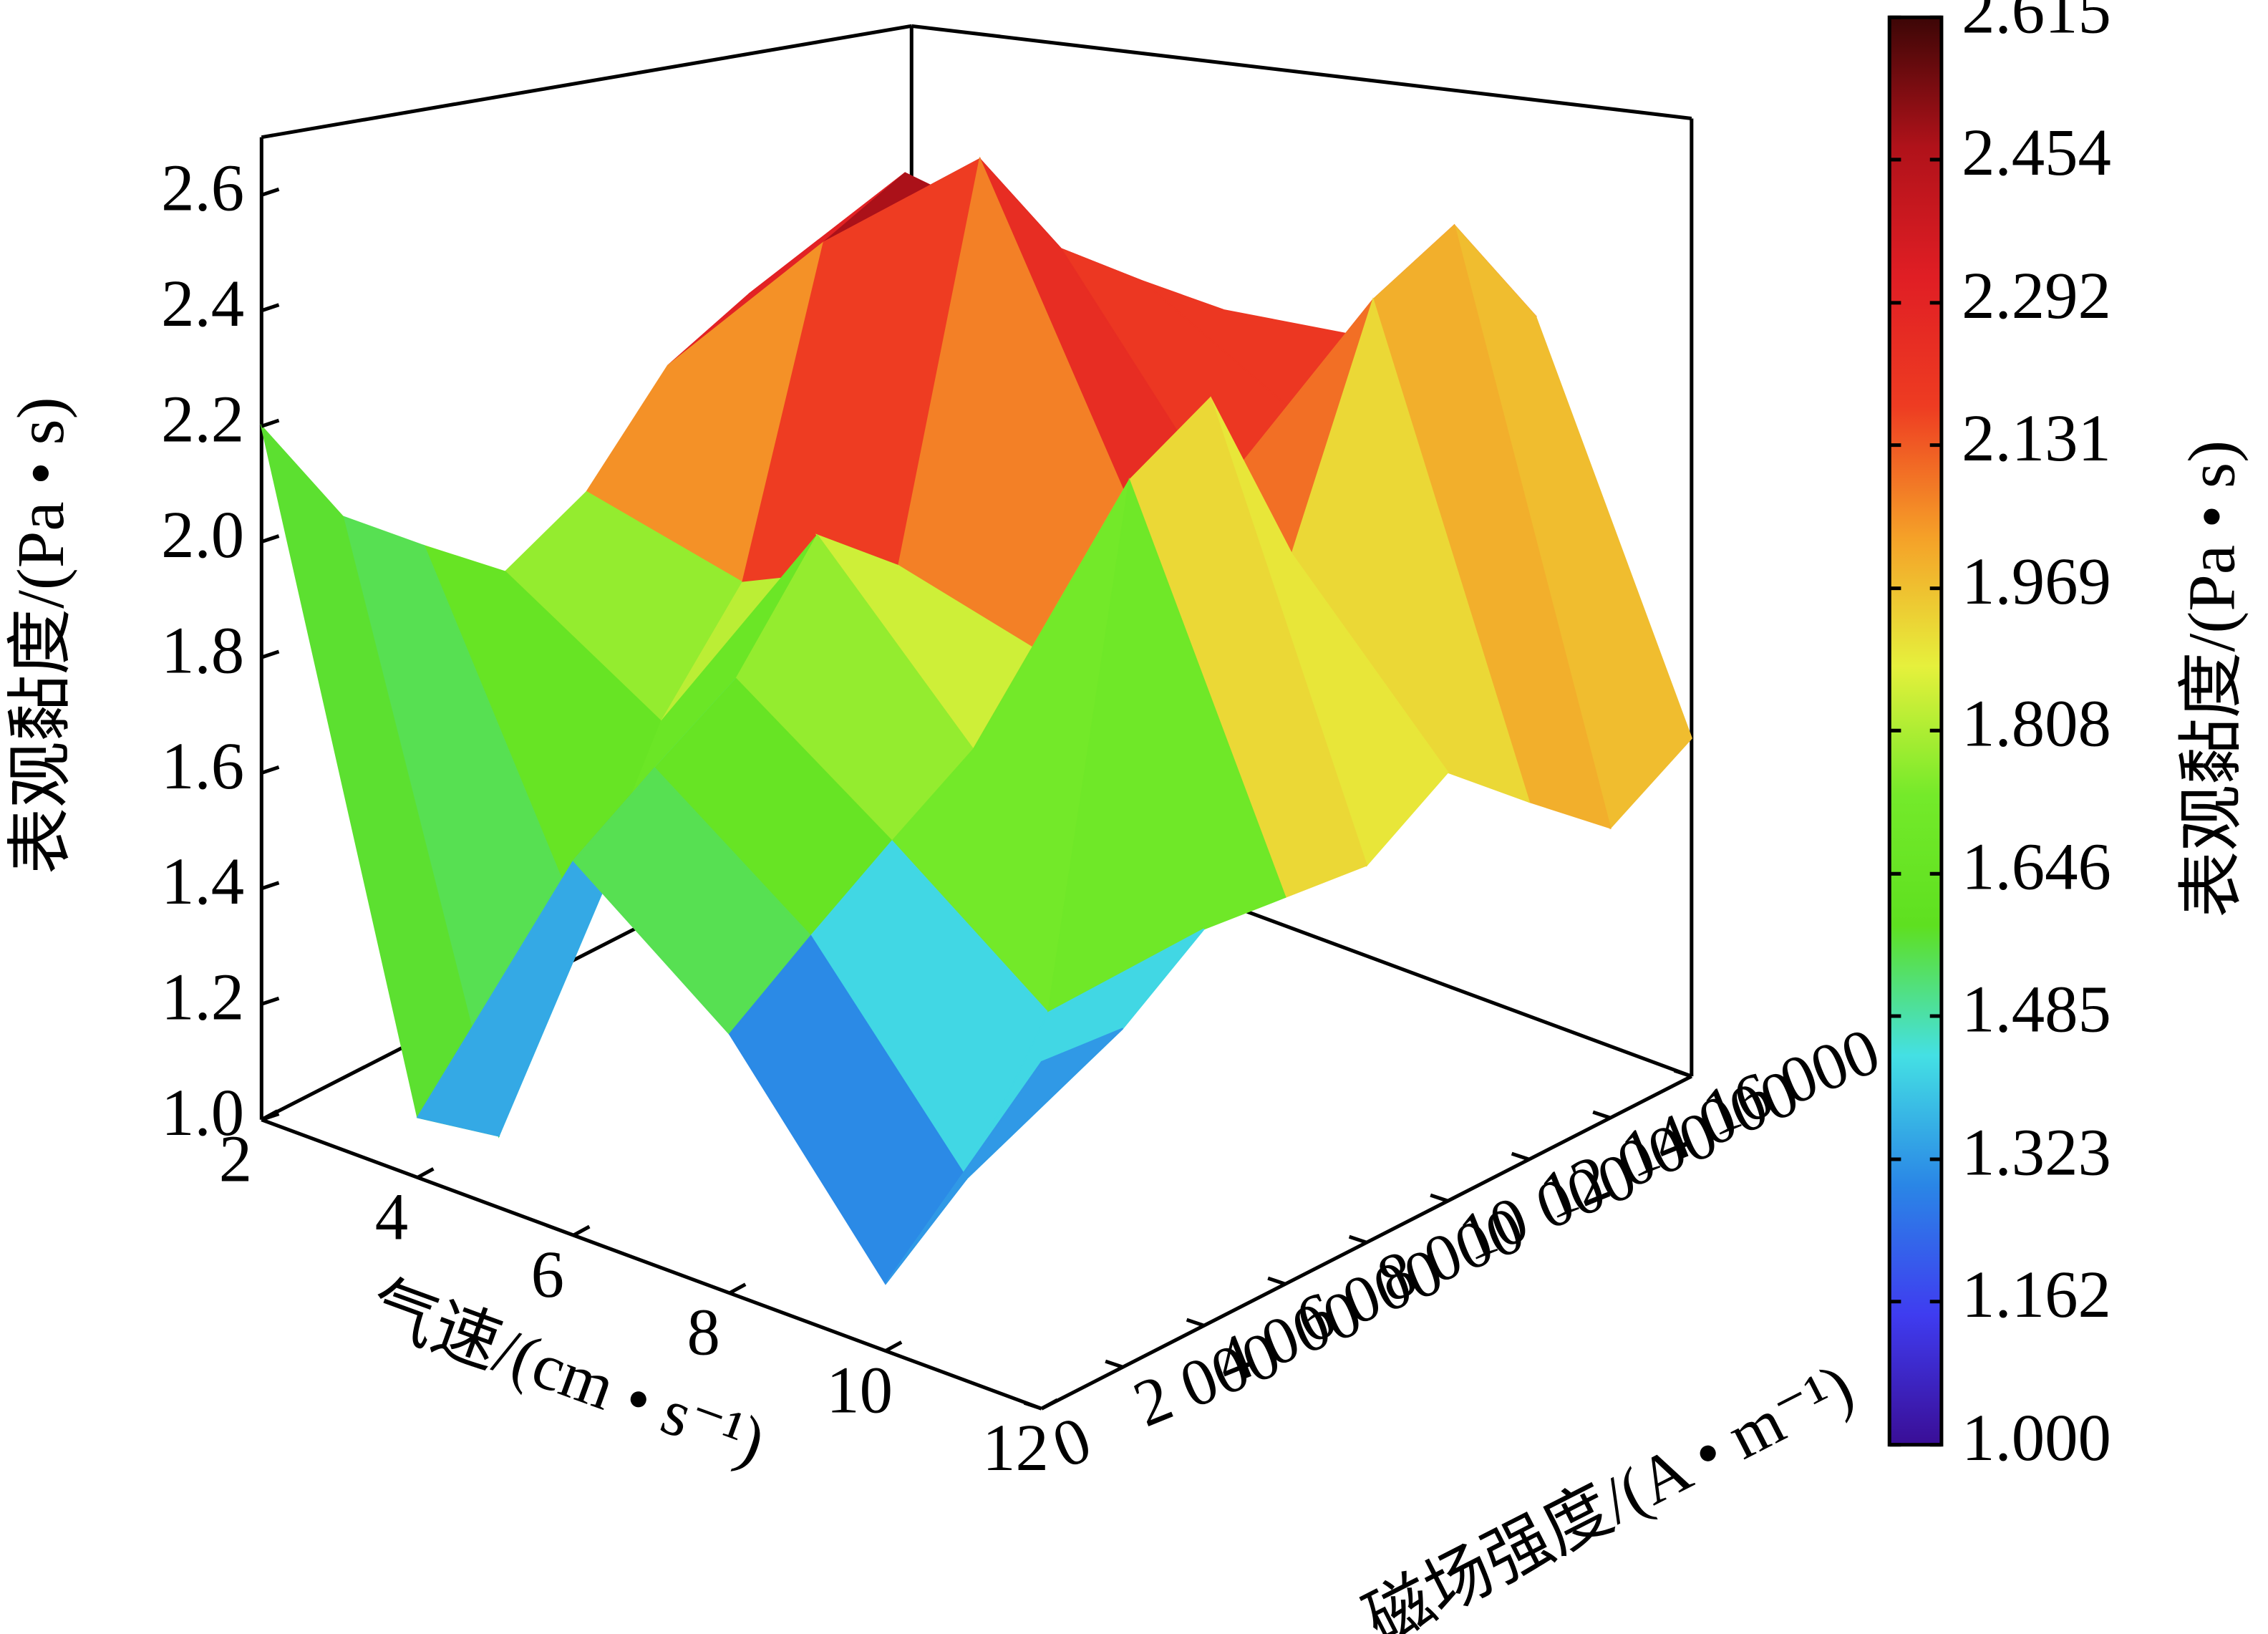  Describe the element at coordinates (547, 1275) in the screenshot. I see `x-tick-label: 6` at that location.